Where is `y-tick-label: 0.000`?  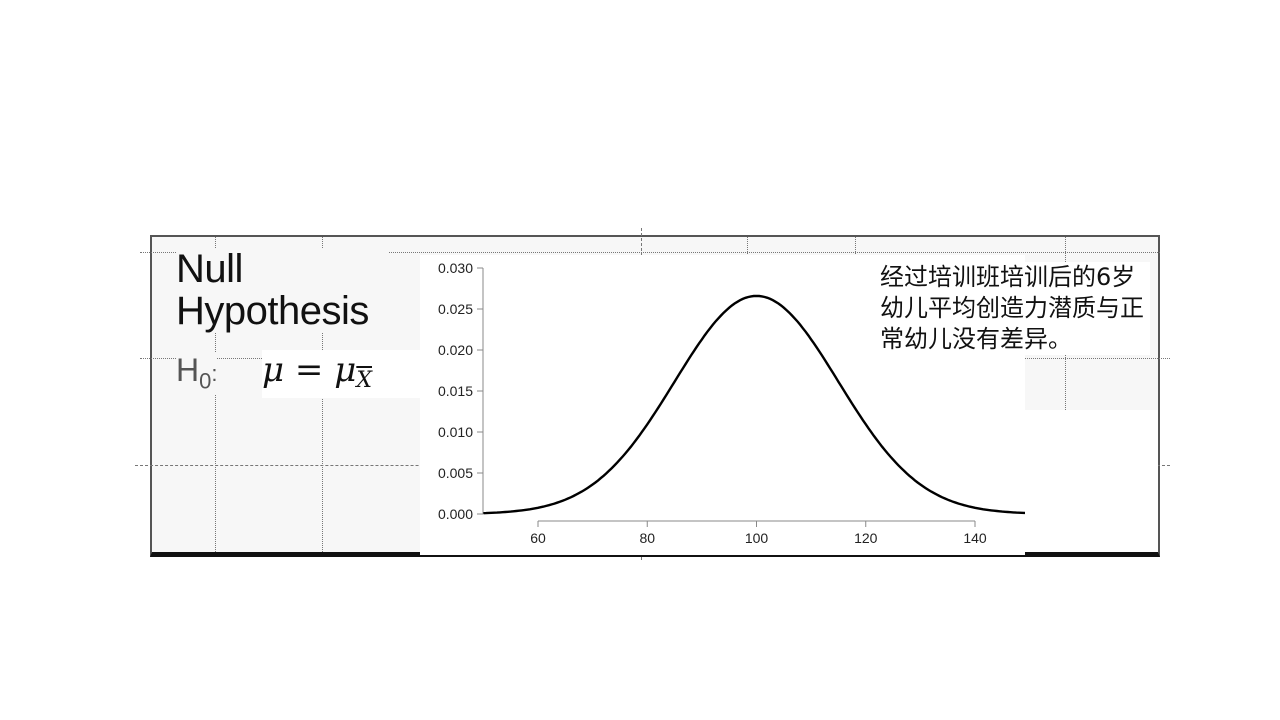
y-tick-label: 0.000 is located at coordinates (455, 514).